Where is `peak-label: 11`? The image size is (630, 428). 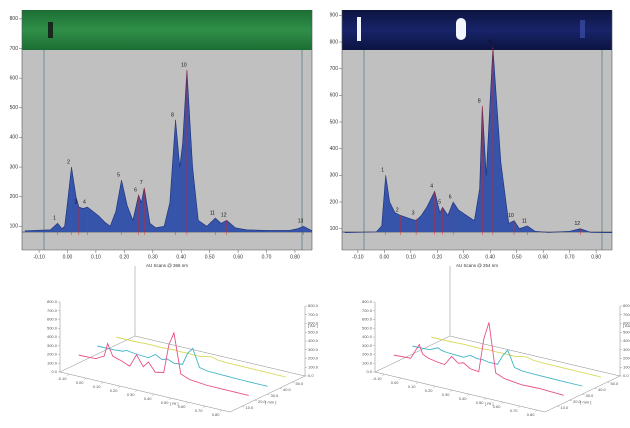
peak-label: 11 is located at coordinates (212, 213).